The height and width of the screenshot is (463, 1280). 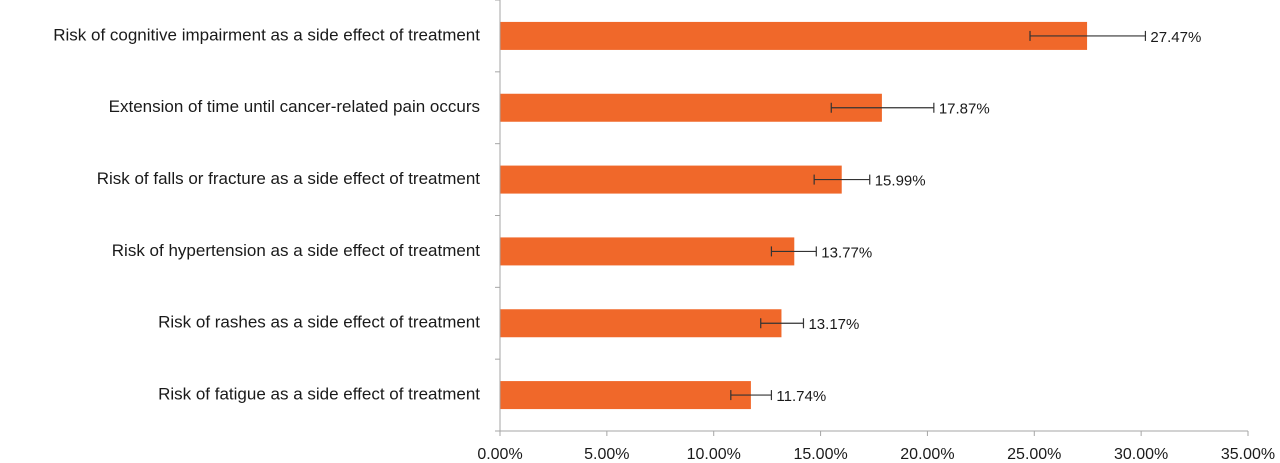 What do you see at coordinates (833, 324) in the screenshot?
I see `data-label: 13.17%` at bounding box center [833, 324].